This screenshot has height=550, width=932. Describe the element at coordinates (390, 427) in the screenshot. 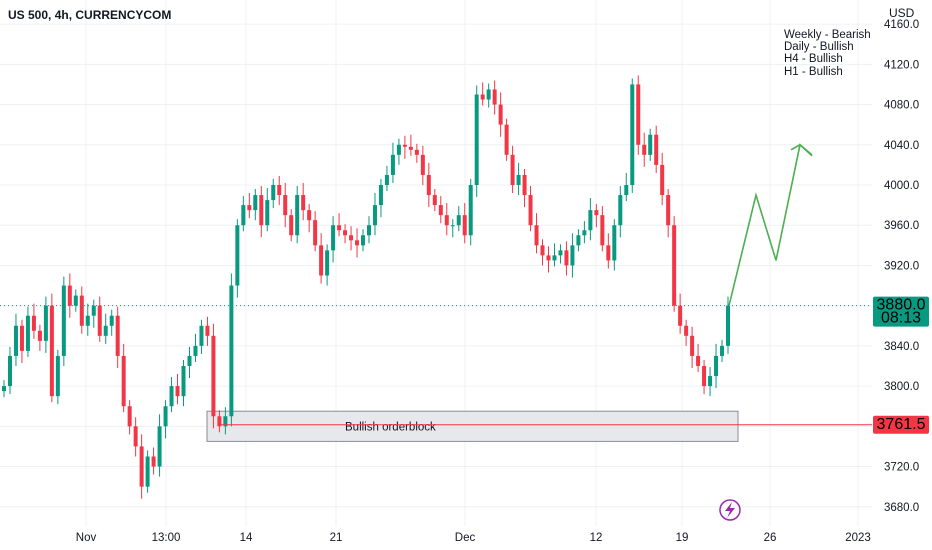

I see `orderblock-label: Bullish orderblock` at that location.